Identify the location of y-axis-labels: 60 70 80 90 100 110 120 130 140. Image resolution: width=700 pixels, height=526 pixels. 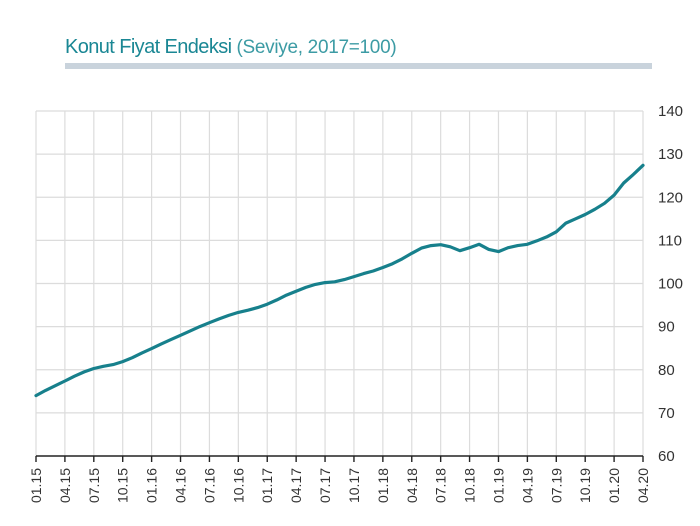
(670, 284).